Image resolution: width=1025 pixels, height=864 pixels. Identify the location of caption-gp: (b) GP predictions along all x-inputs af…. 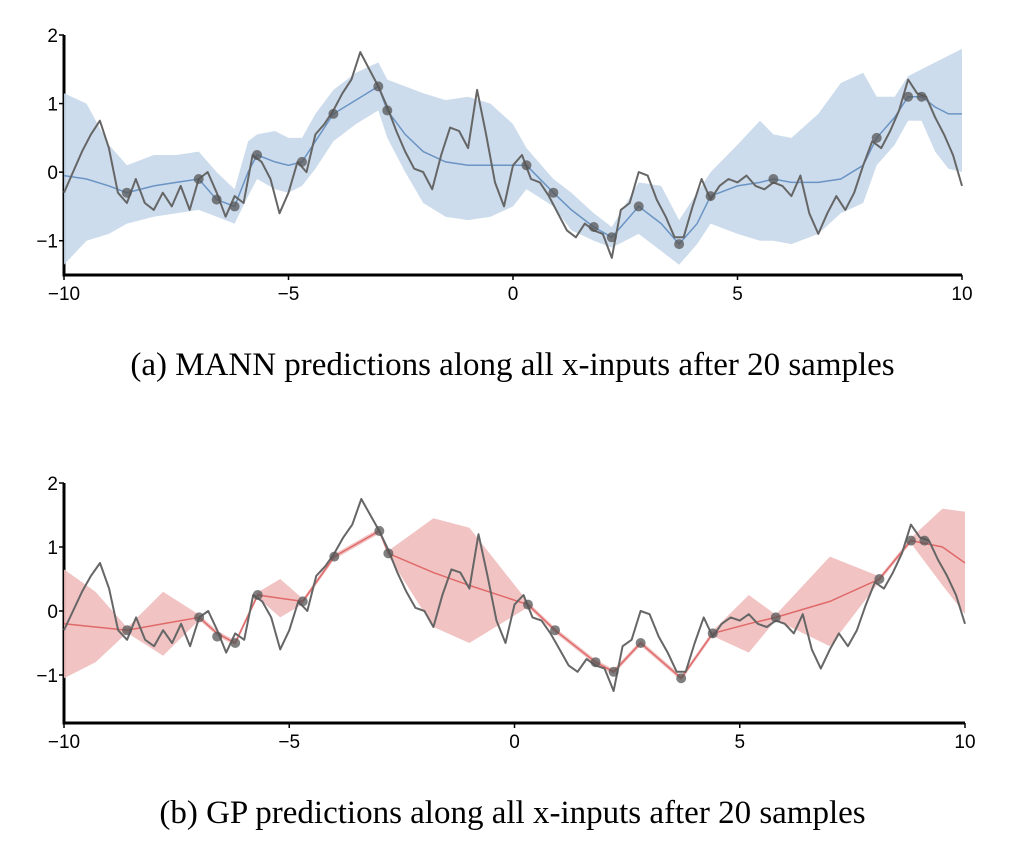
(512, 813).